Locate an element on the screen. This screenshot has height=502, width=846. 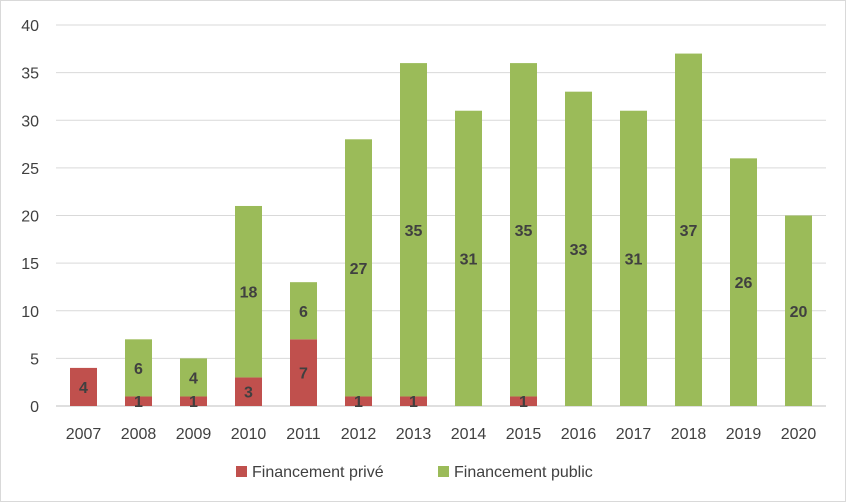
data-label: 26 is located at coordinates (744, 283).